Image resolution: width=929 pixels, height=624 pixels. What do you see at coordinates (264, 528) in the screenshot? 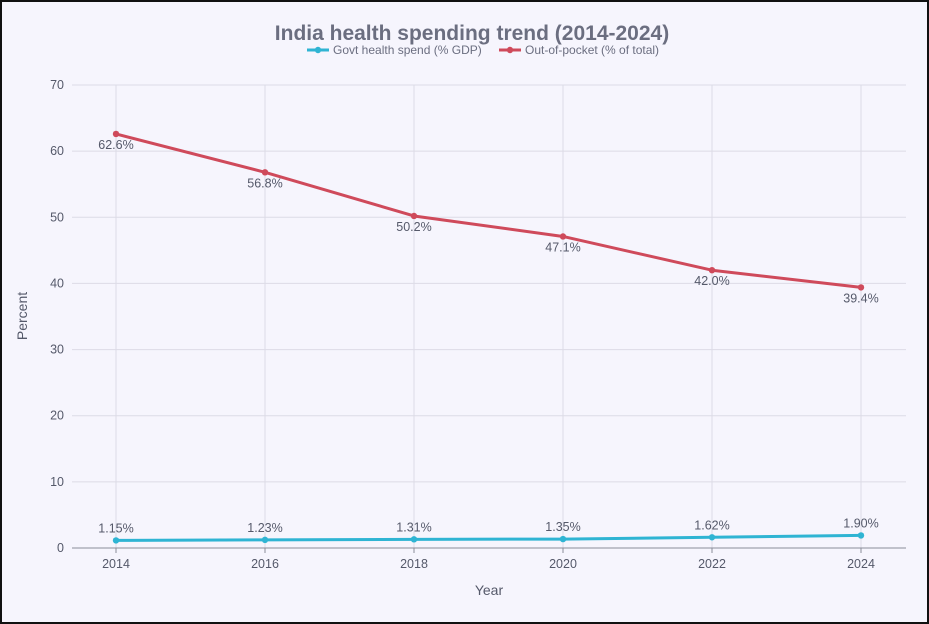
I see `data-label: 1.23%` at bounding box center [264, 528].